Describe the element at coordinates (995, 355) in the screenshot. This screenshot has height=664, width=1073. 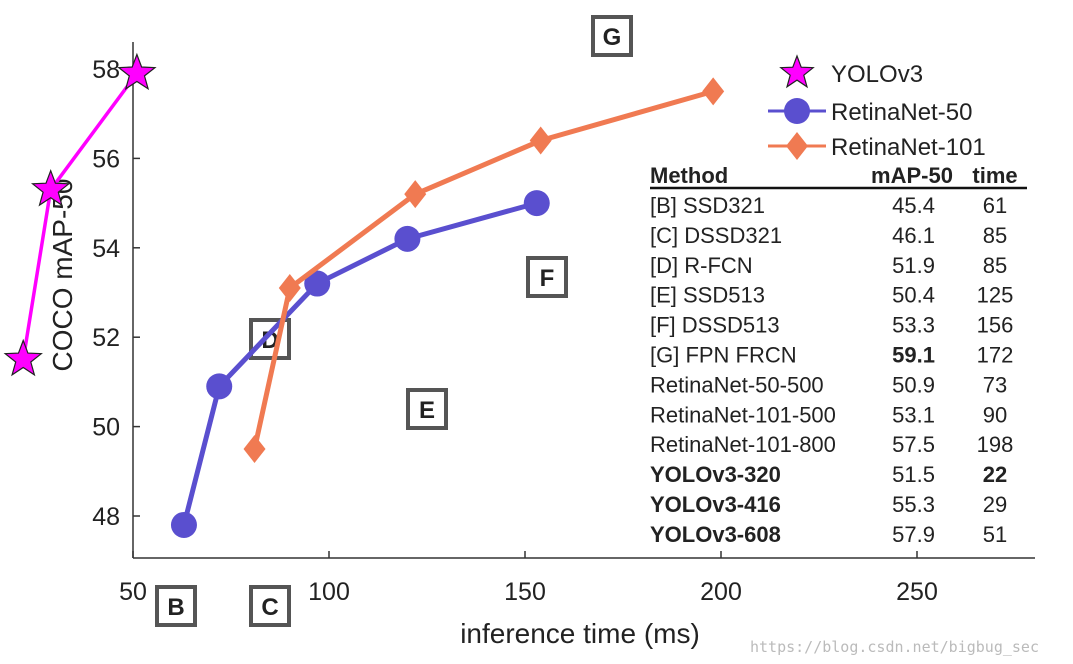
I see `table-cell-time: 172` at that location.